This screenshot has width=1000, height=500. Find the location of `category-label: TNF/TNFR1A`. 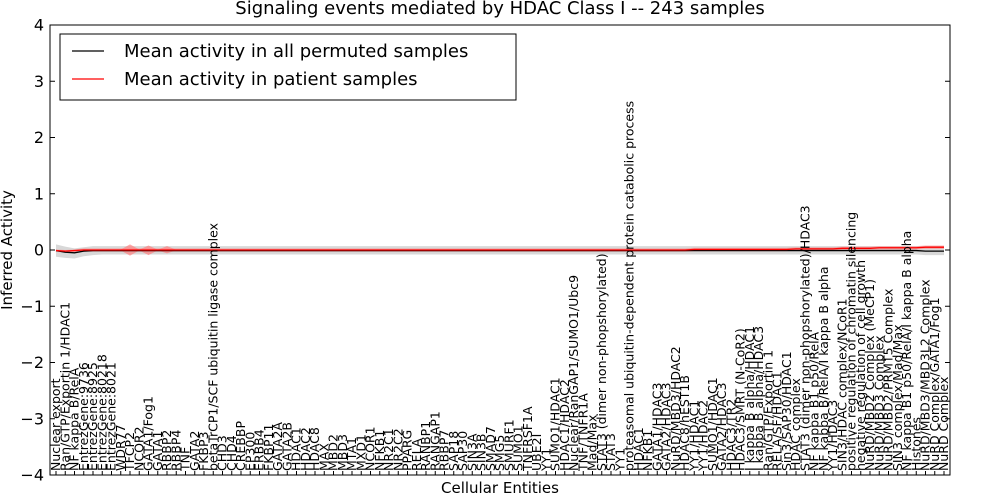

category-label: TNF/TNFR1A is located at coordinates (582, 432).